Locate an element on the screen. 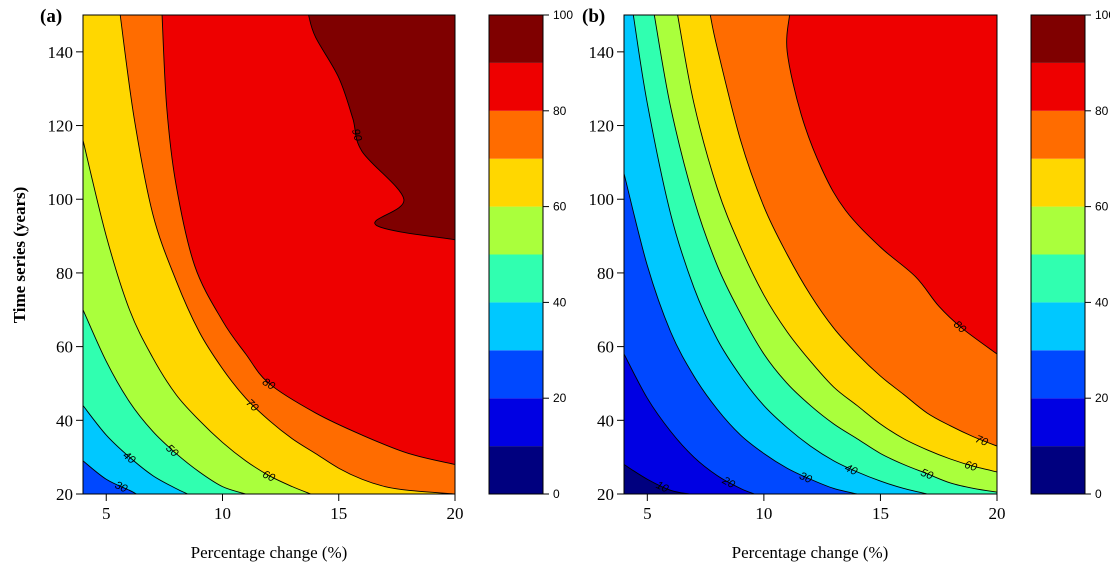  svg-text: 40 is located at coordinates (851, 470).